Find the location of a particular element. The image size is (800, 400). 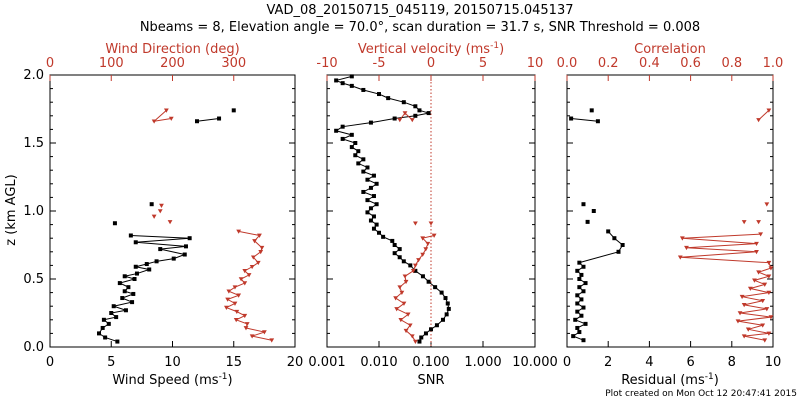

y-axis-label: z (km AGL) is located at coordinates (11, 209).